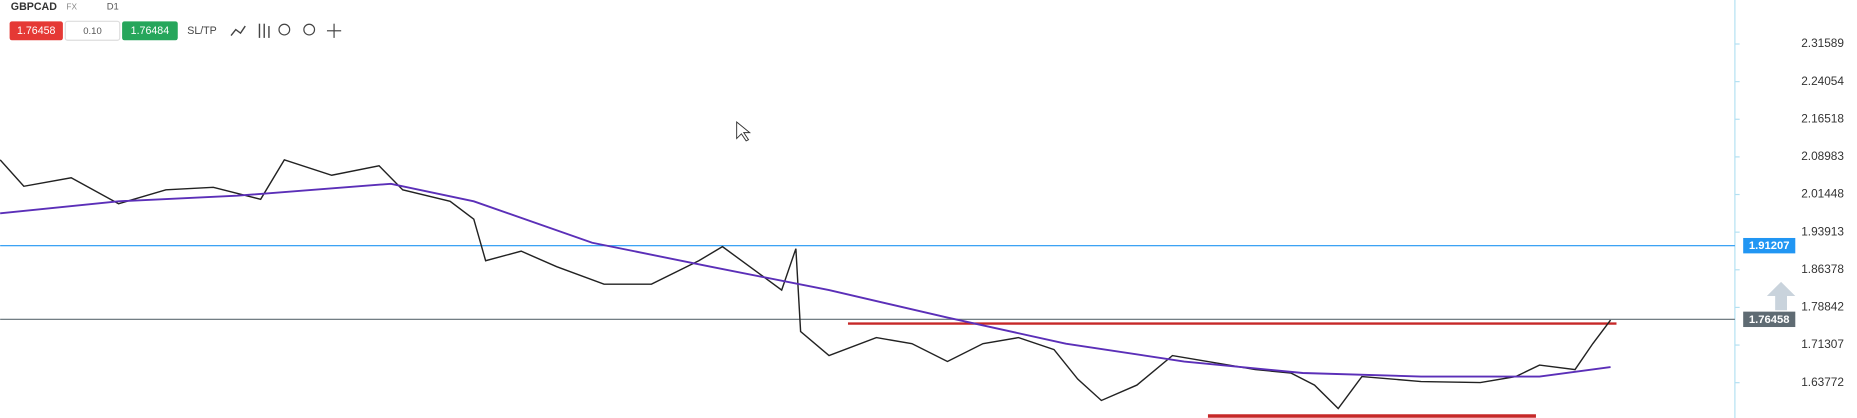 The image size is (1857, 418). I want to click on y-tick-label: 1.86378, so click(1822, 269).